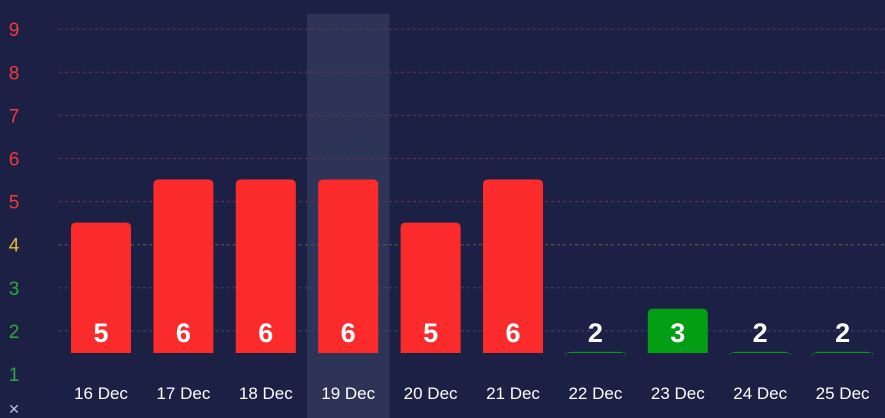 The image size is (885, 418). I want to click on close-icon: ✕, so click(14, 410).